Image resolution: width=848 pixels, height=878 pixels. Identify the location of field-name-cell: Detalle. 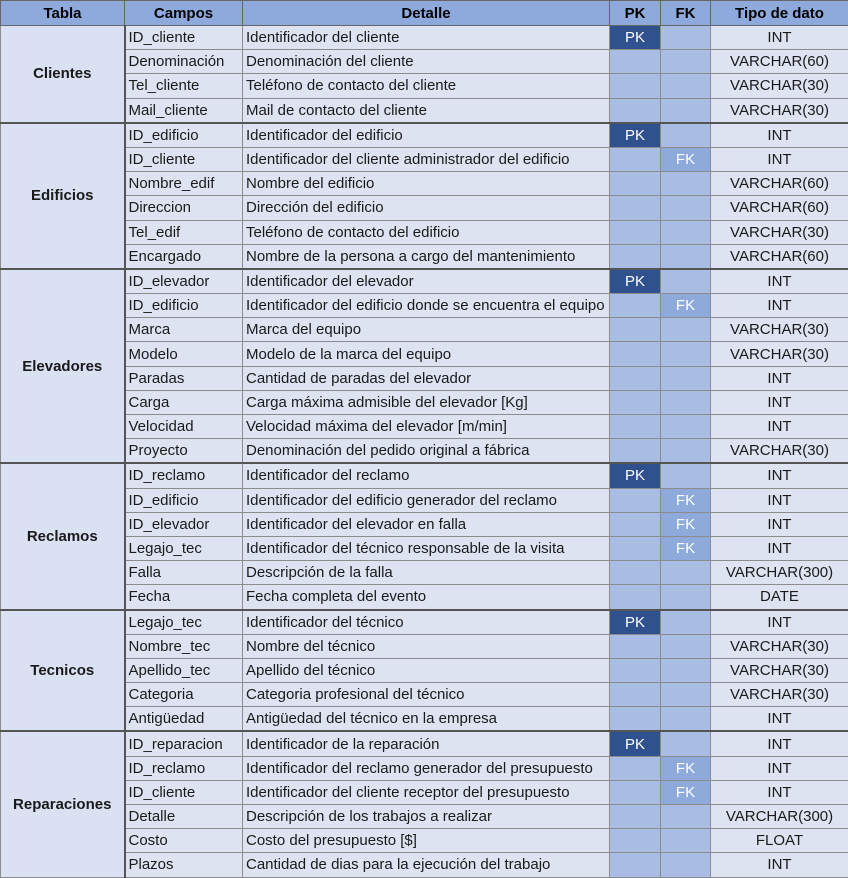
(184, 817).